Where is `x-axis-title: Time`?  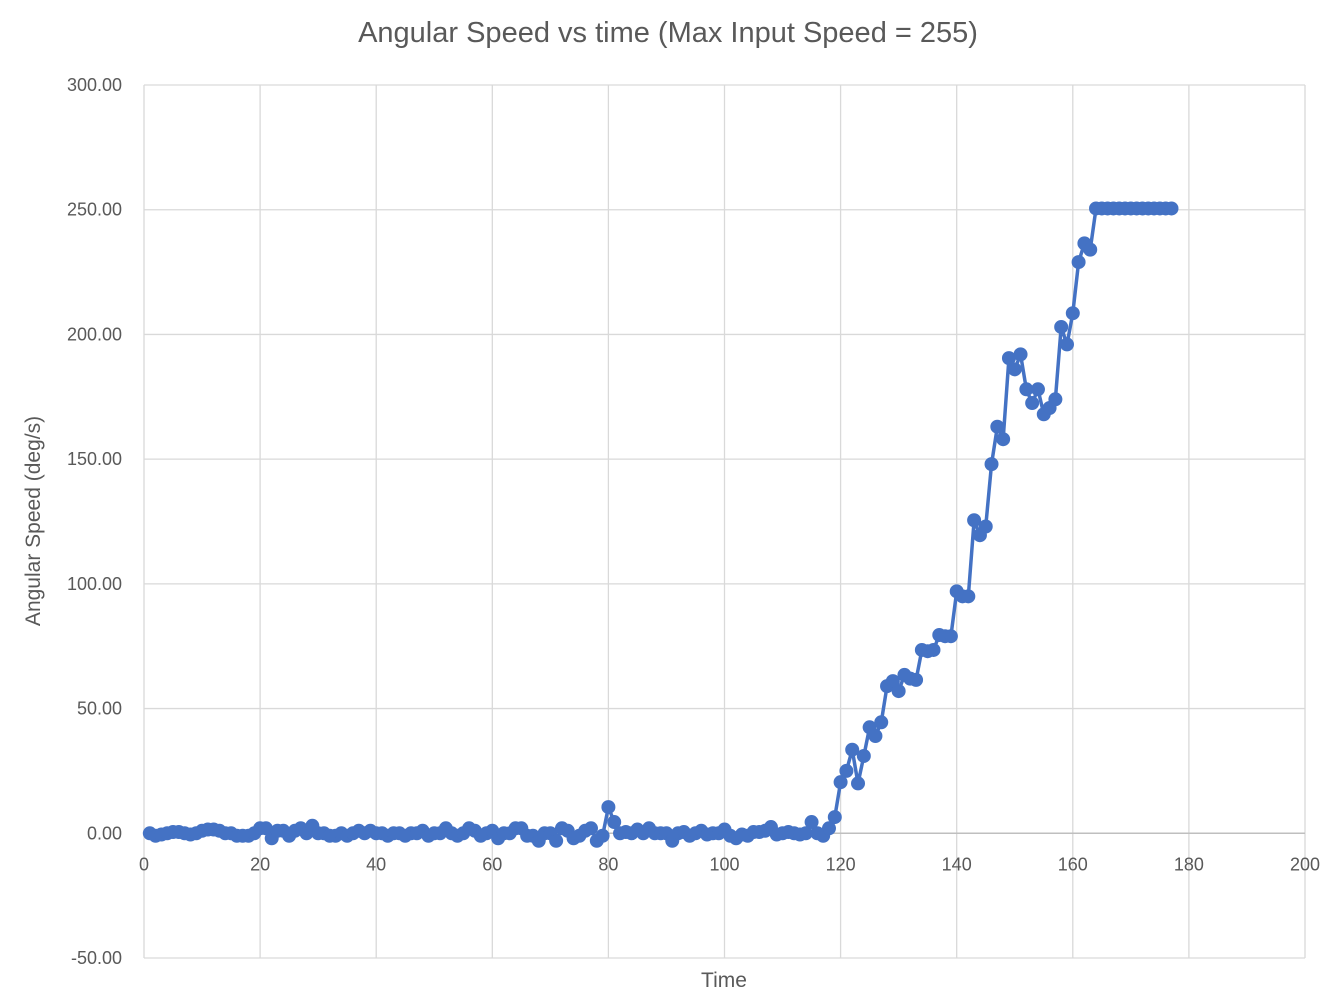
x-axis-title: Time is located at coordinates (724, 980).